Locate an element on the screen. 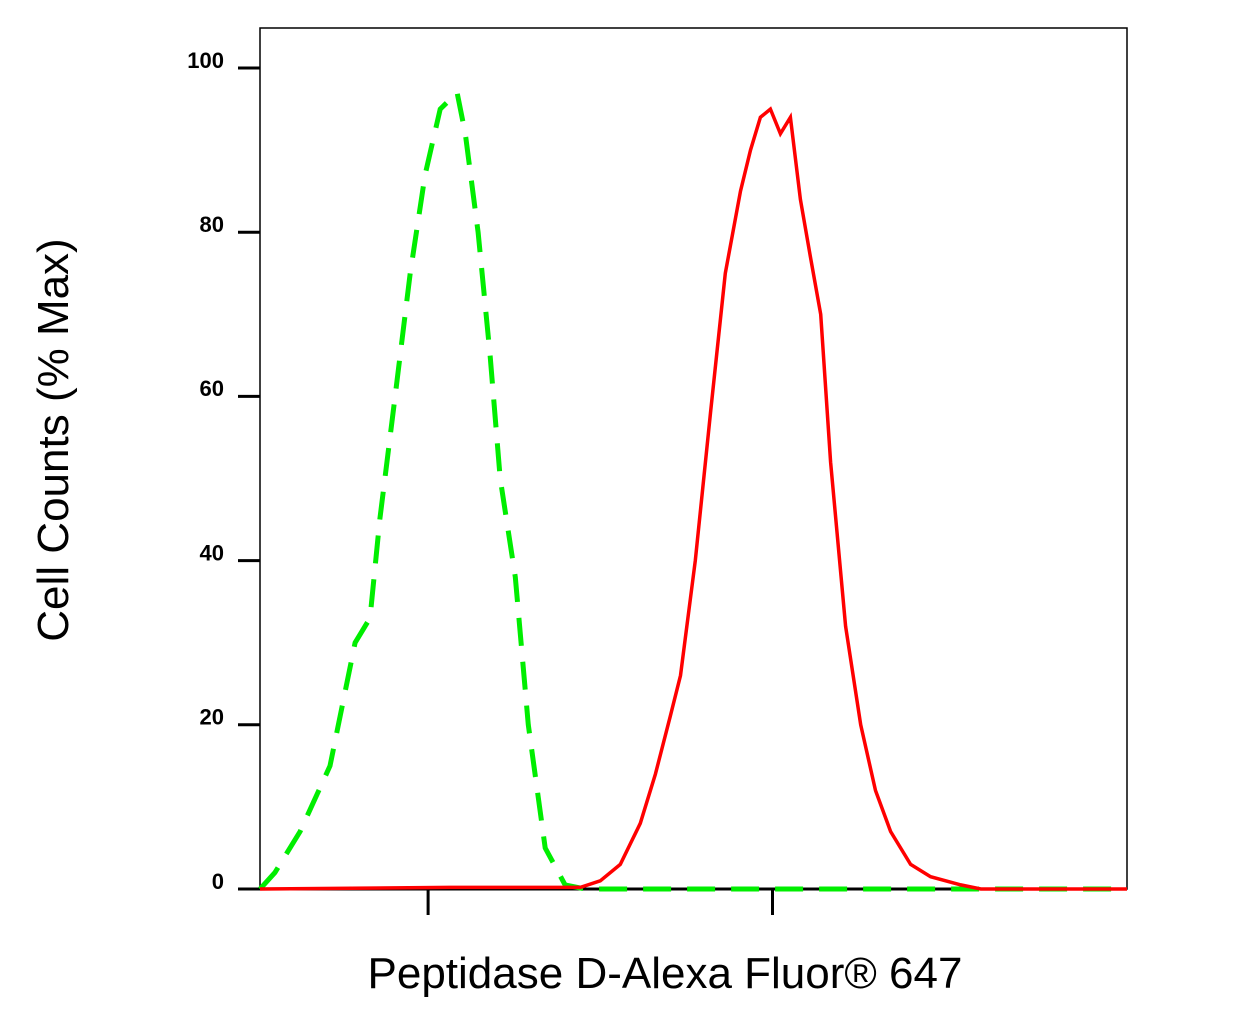  y-tick-label: 20 is located at coordinates (212, 717).